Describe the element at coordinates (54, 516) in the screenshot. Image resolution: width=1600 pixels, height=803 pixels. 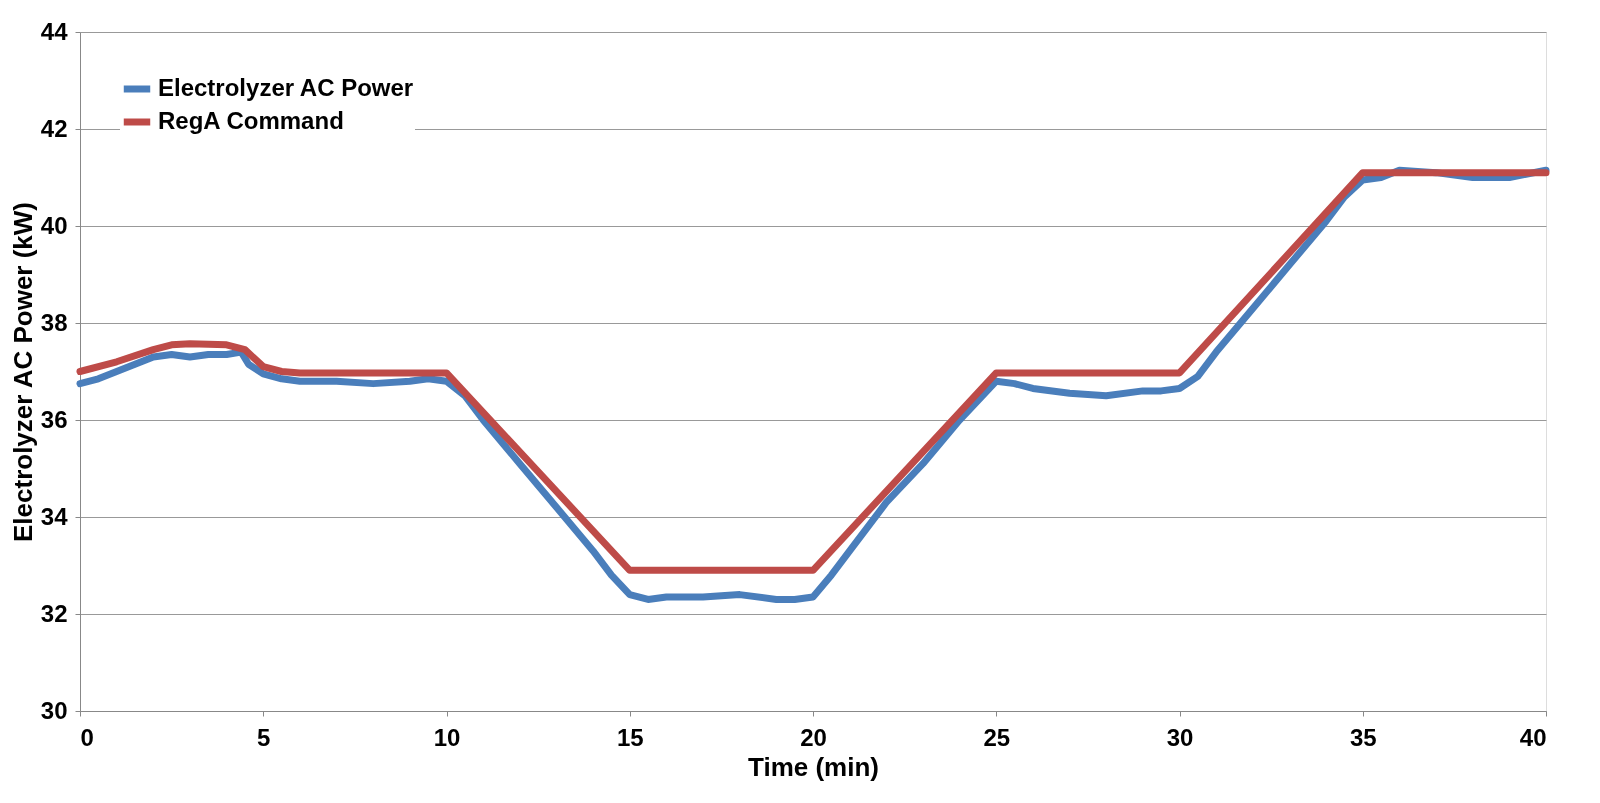
I see `y-tick-label: 34` at that location.